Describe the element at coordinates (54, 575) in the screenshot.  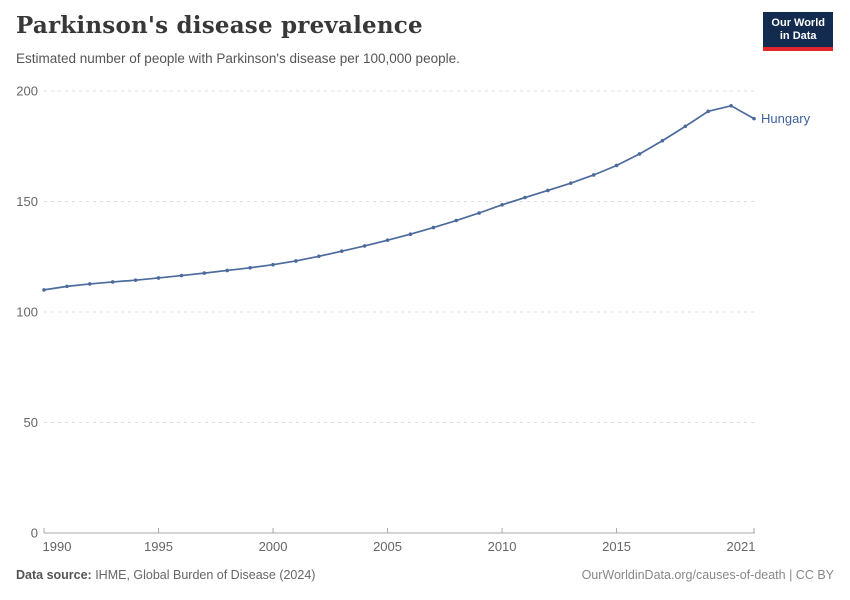
I see `data-source-label: Data source:` at that location.